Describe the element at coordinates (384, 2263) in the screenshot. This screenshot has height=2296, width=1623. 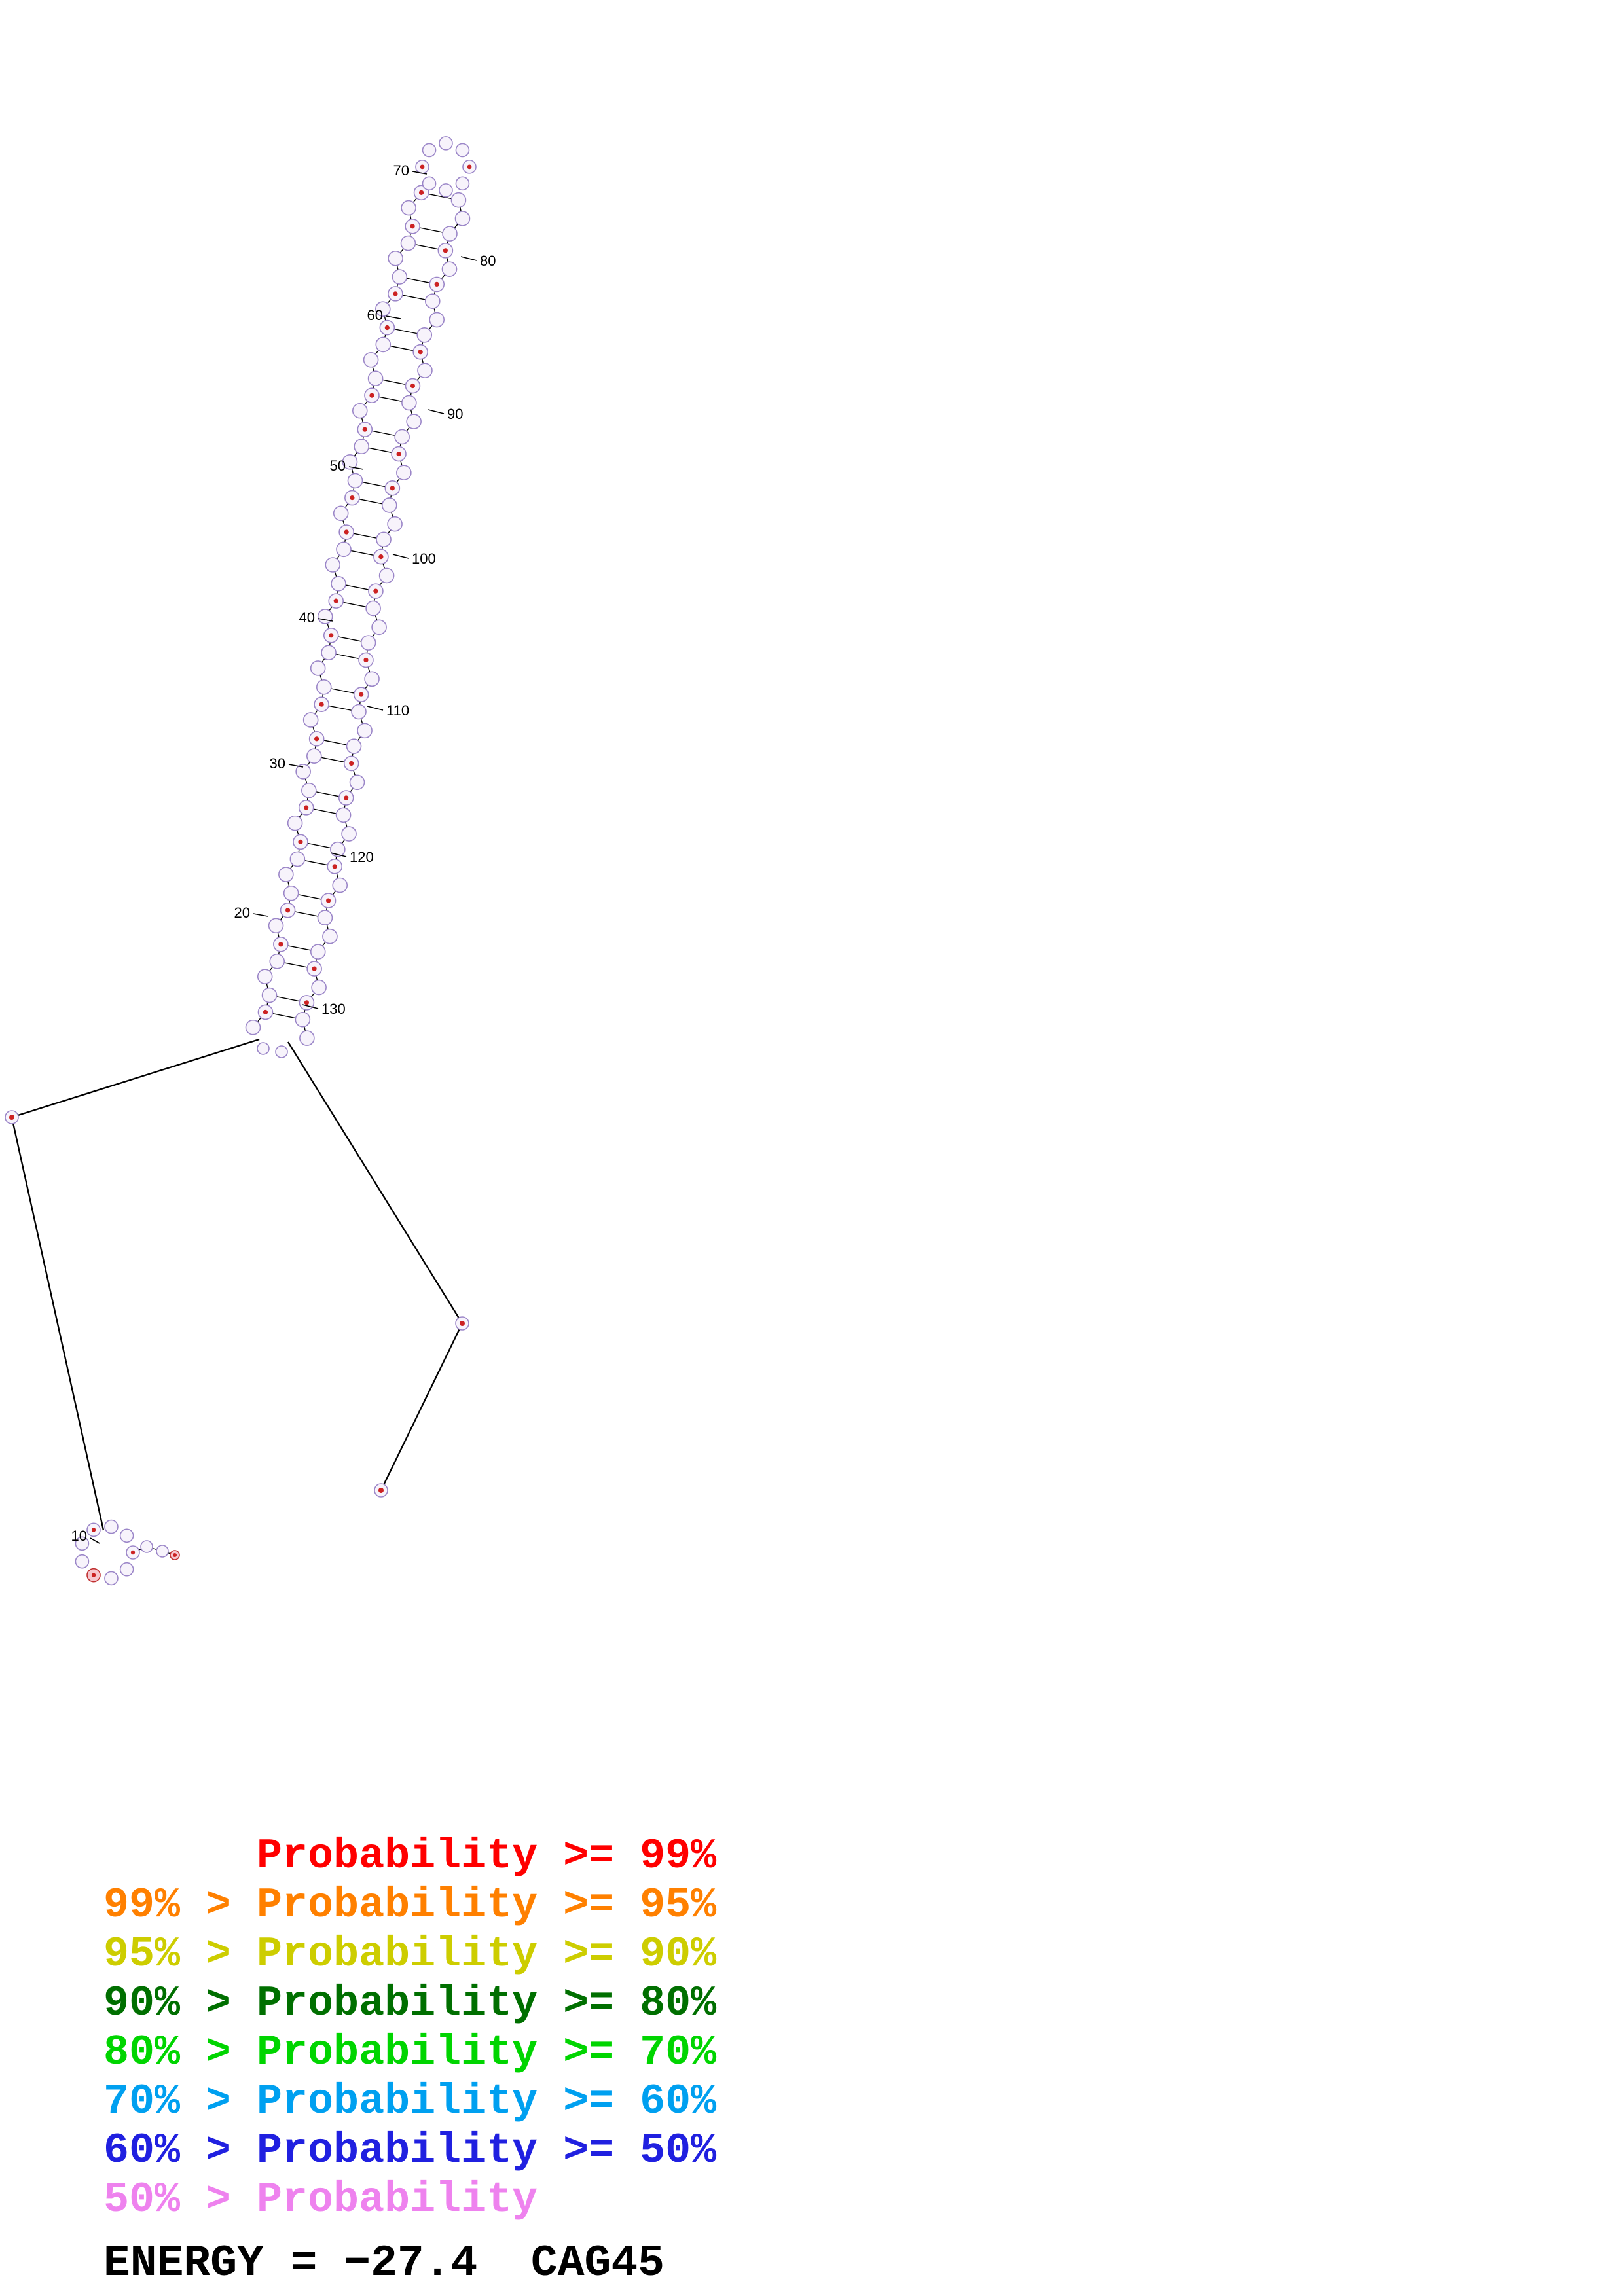
I see `energy-text: ENERGY = −27.4 CAG45` at that location.